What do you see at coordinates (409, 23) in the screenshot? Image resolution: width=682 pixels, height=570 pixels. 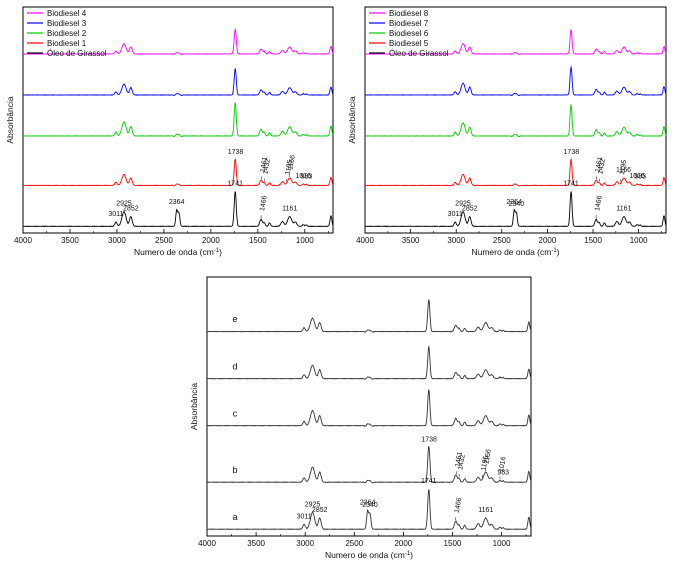 I see `legend-entry: Biodiesel 7` at bounding box center [409, 23].